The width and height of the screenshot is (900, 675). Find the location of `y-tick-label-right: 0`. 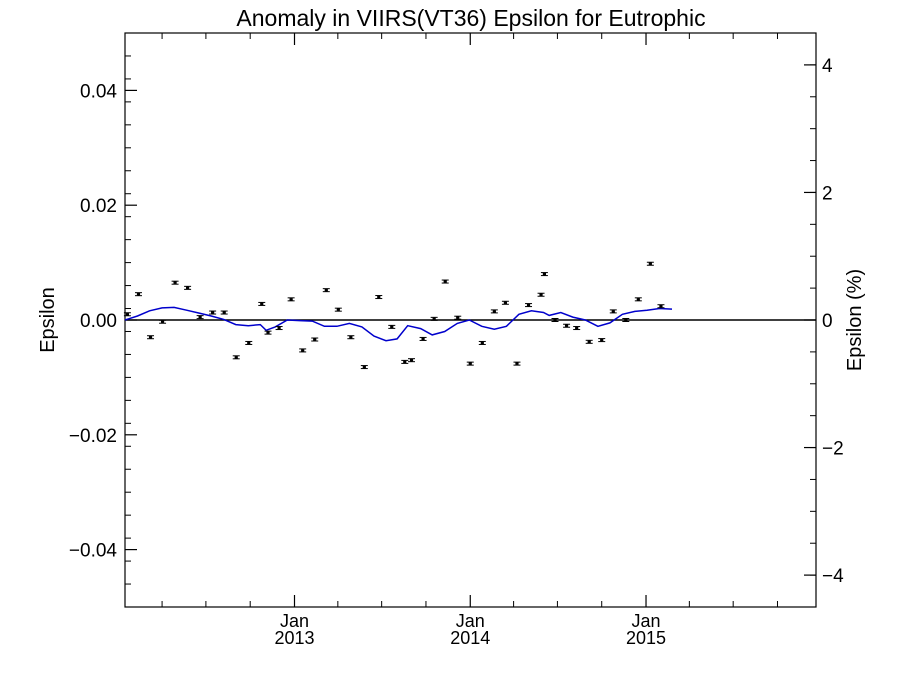

y-tick-label-right: 0 is located at coordinates (827, 321).